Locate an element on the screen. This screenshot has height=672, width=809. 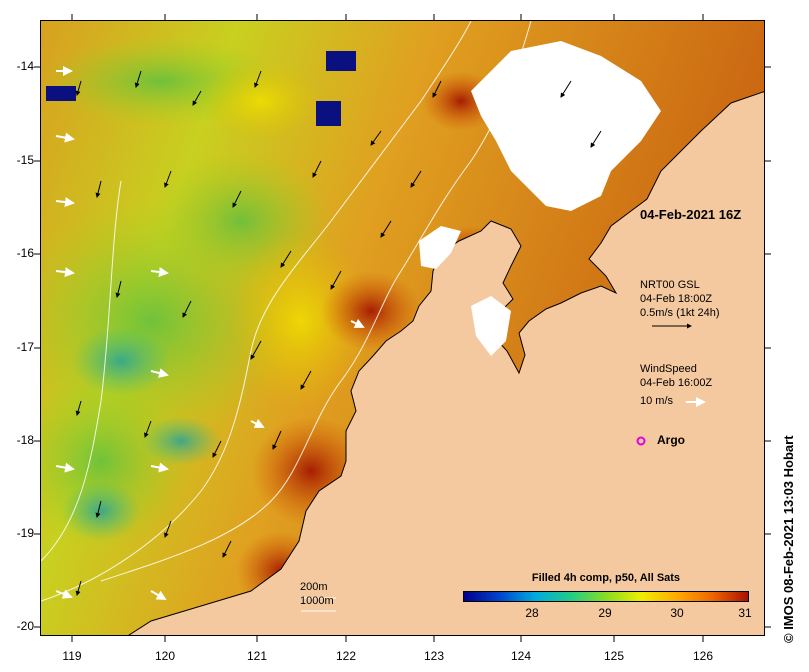
wind-time: 04-Feb 16:00Z is located at coordinates (676, 383).